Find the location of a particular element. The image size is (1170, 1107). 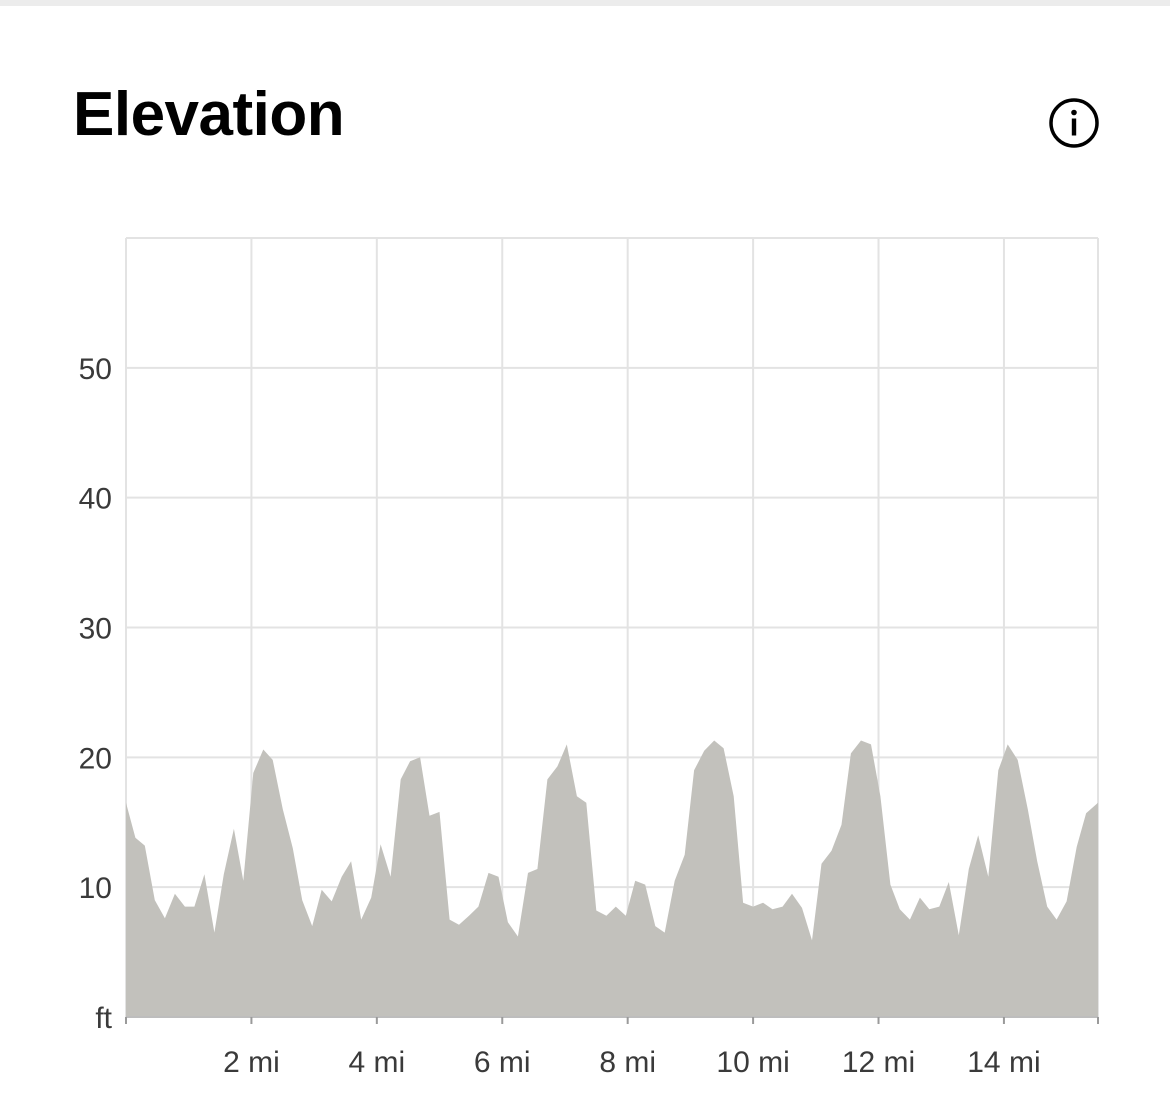

y-tick-label: 50 is located at coordinates (95, 369).